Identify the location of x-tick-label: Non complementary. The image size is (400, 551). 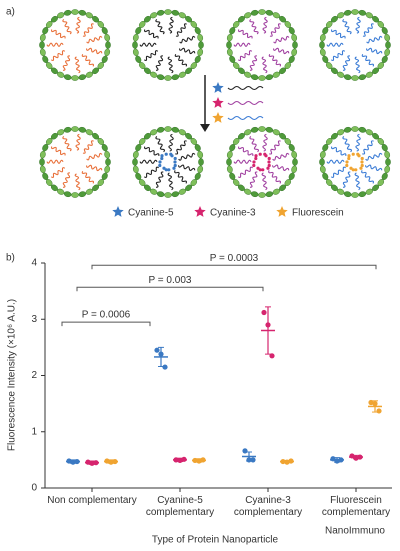
(92, 500).